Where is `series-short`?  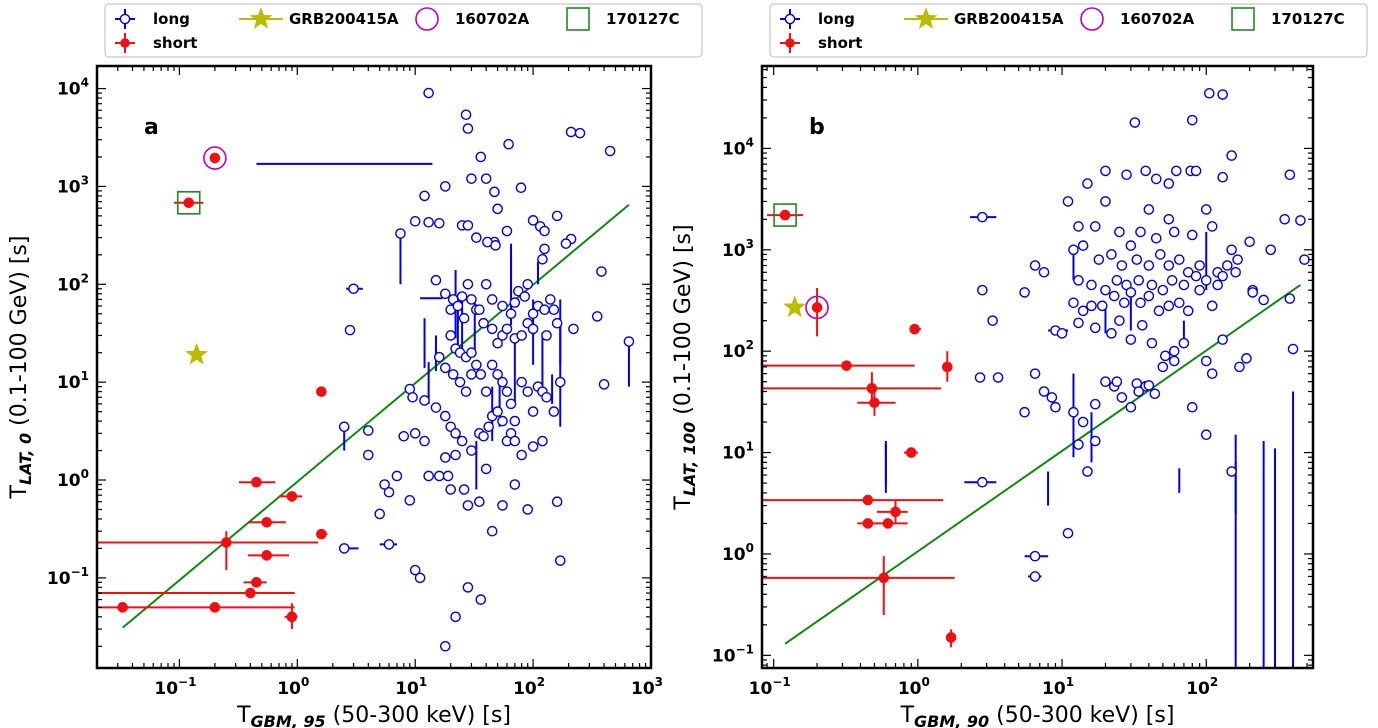
series-short is located at coordinates (212, 391).